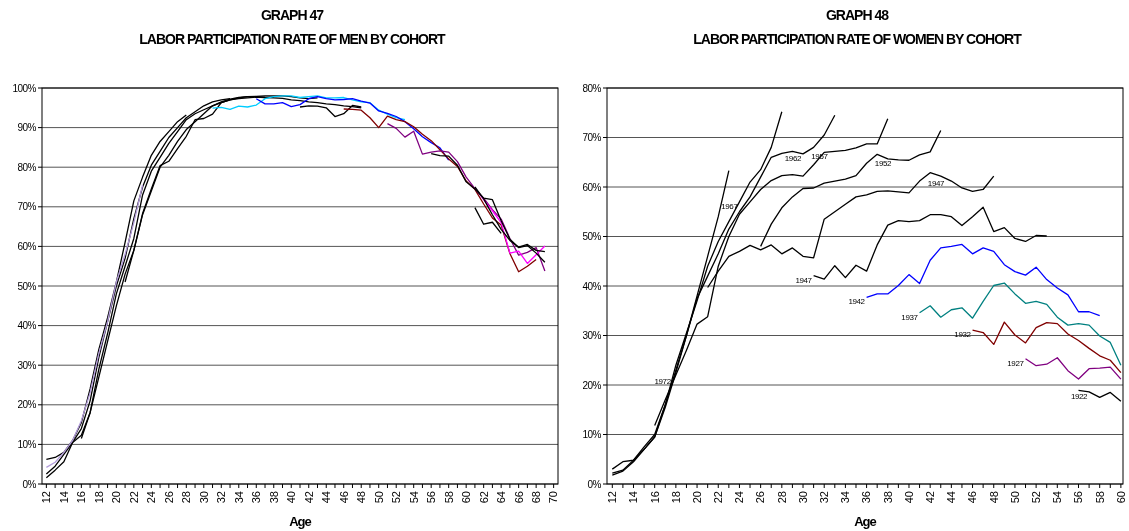 This screenshot has width=1129, height=531. Describe the element at coordinates (535, 497) in the screenshot. I see `x-tick-label: 68` at that location.